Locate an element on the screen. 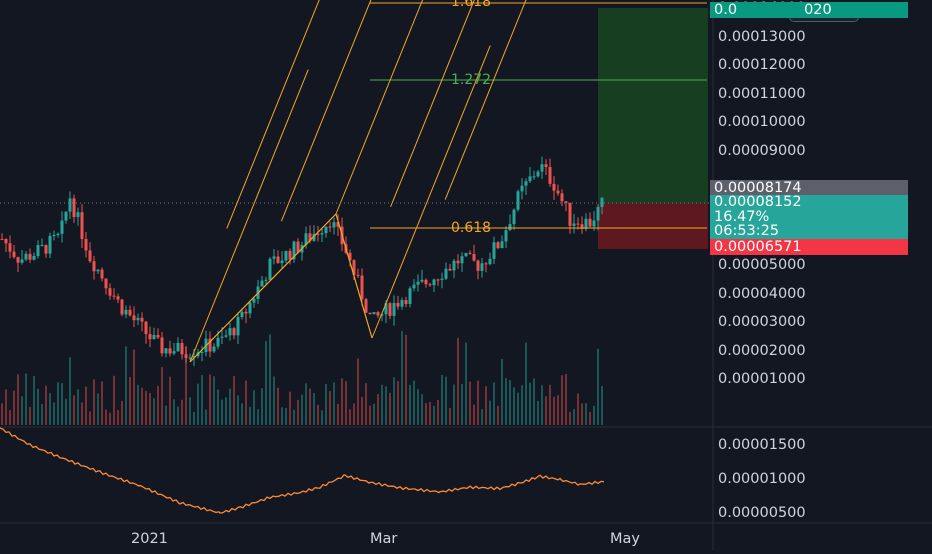 This screenshot has width=932, height=554. target-price-head: 0.0 is located at coordinates (726, 10).